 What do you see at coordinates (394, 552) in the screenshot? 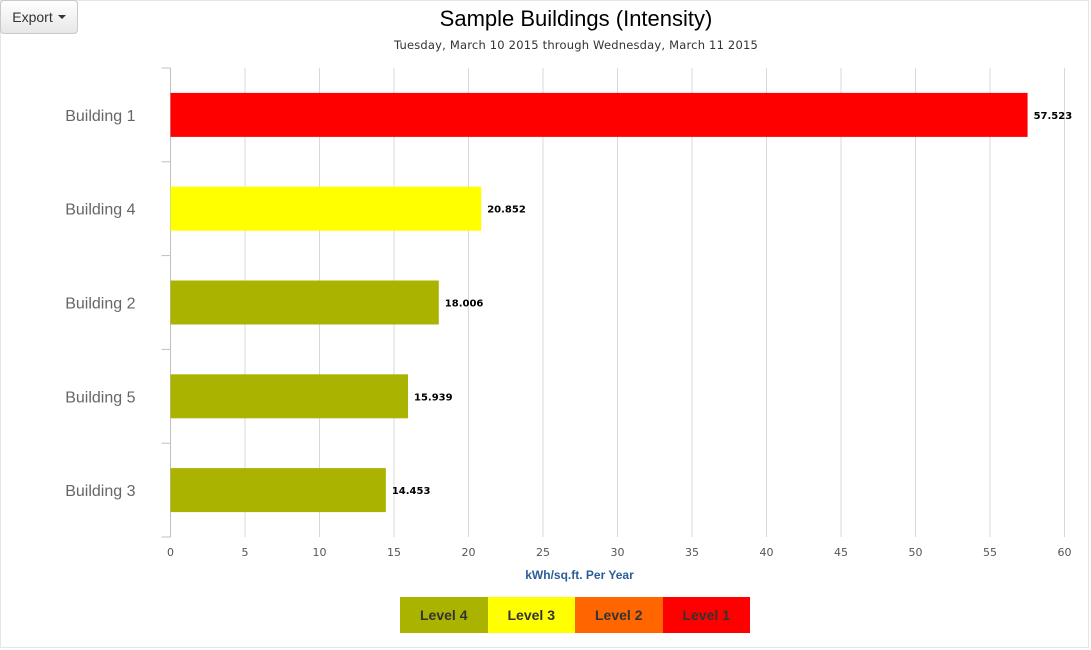
I see `x-tick-label: 15` at bounding box center [394, 552].